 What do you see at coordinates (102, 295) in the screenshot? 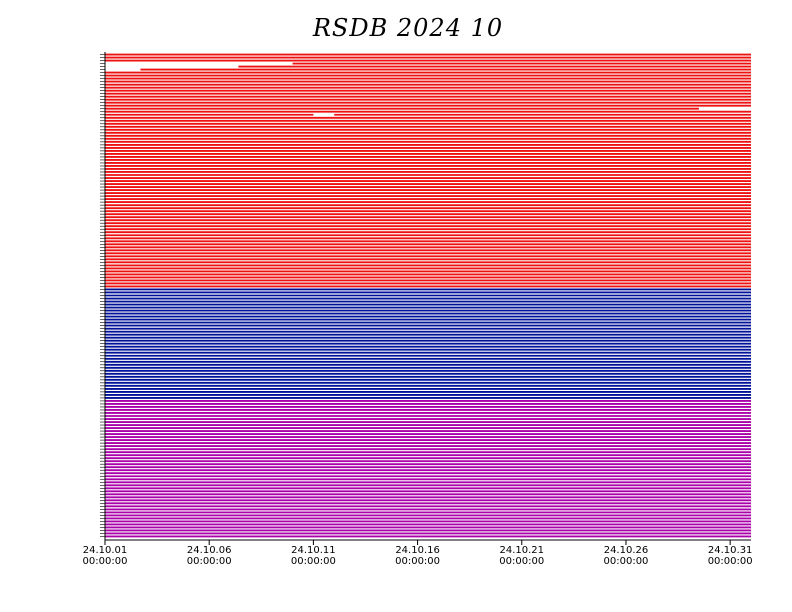
I see `station-ticks` at bounding box center [102, 295].